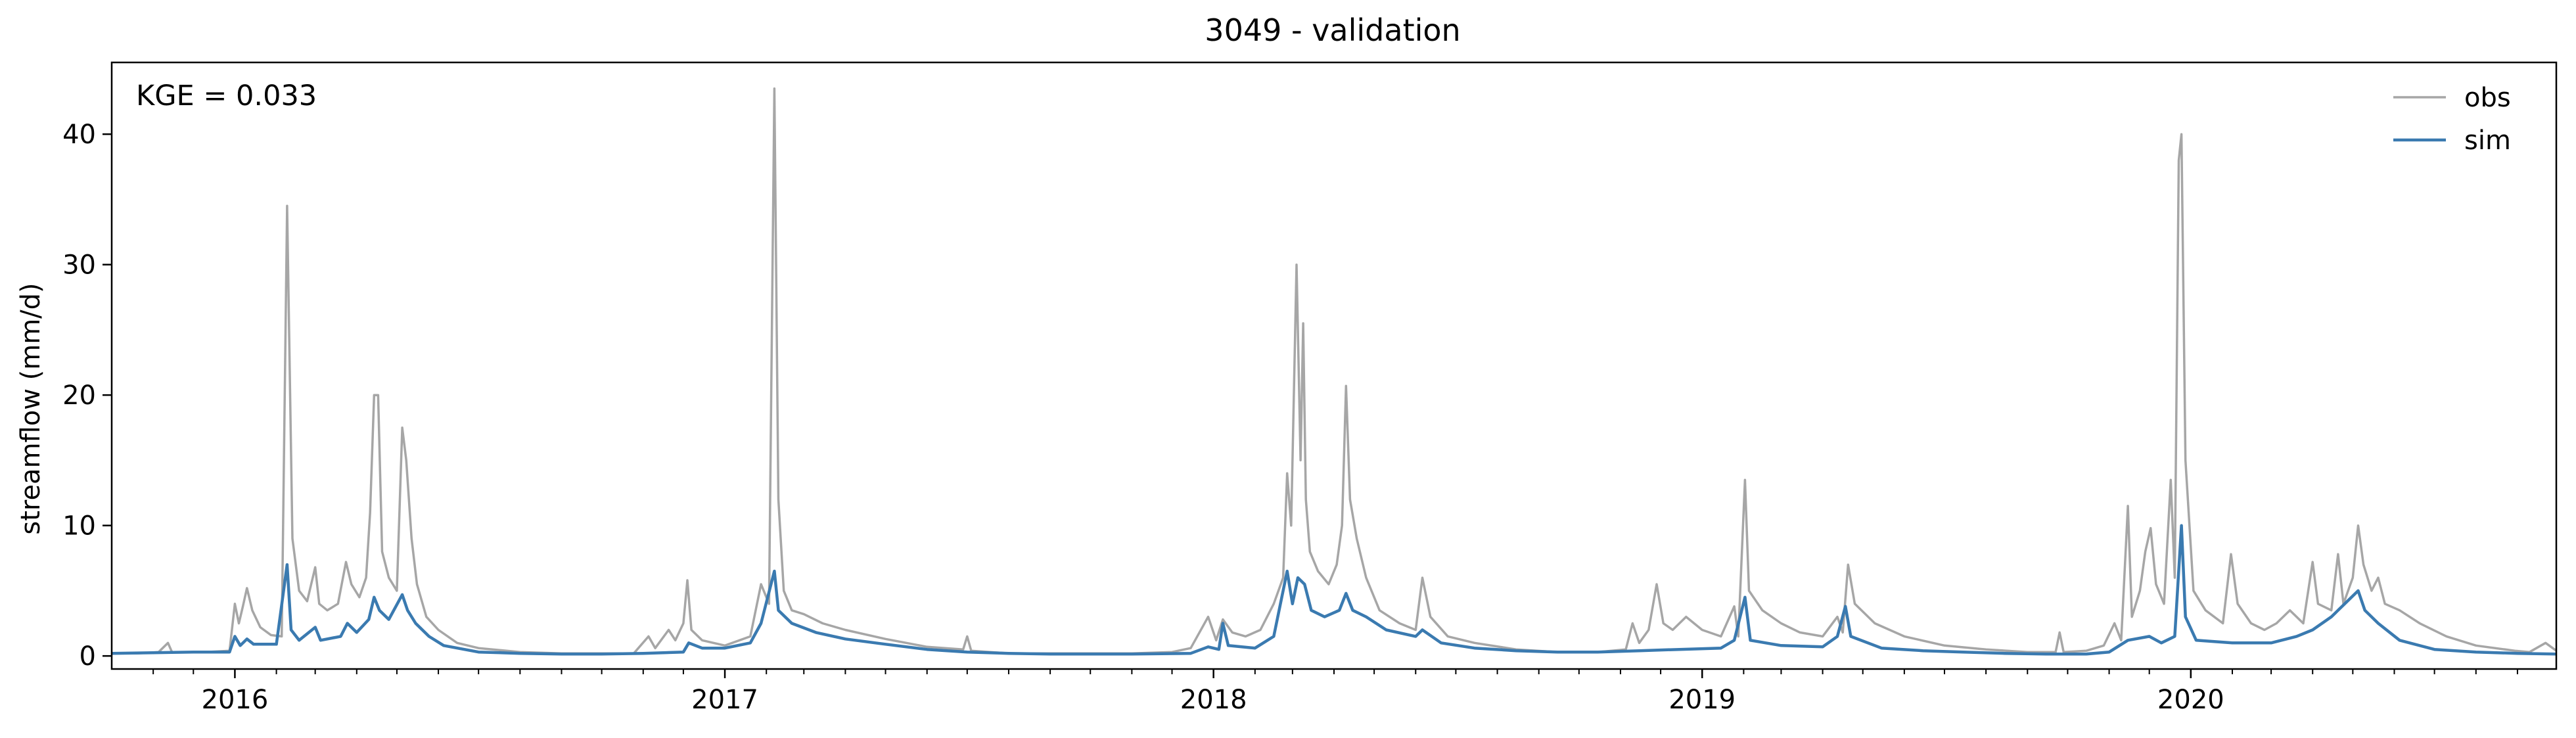 The width and height of the screenshot is (2576, 738). I want to click on x-tick-label: 2019, so click(1702, 700).